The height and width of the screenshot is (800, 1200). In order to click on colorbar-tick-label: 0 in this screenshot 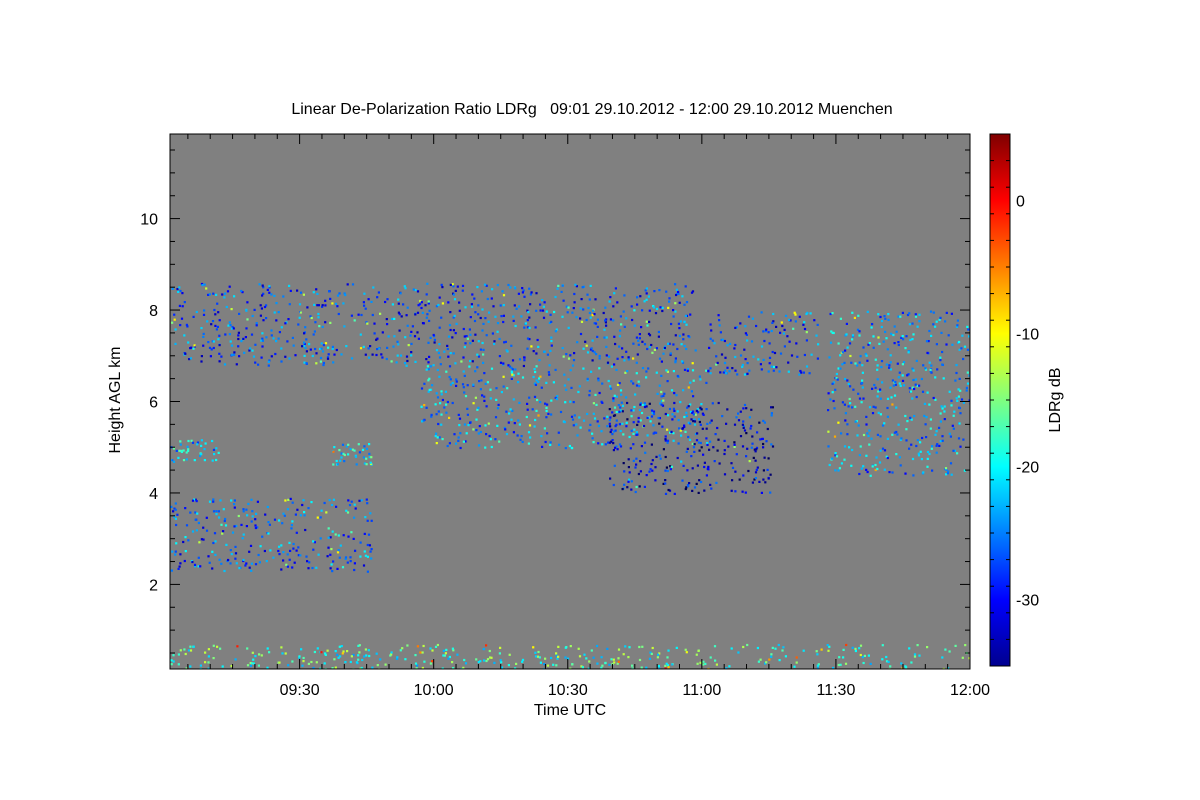, I will do `click(1020, 202)`.